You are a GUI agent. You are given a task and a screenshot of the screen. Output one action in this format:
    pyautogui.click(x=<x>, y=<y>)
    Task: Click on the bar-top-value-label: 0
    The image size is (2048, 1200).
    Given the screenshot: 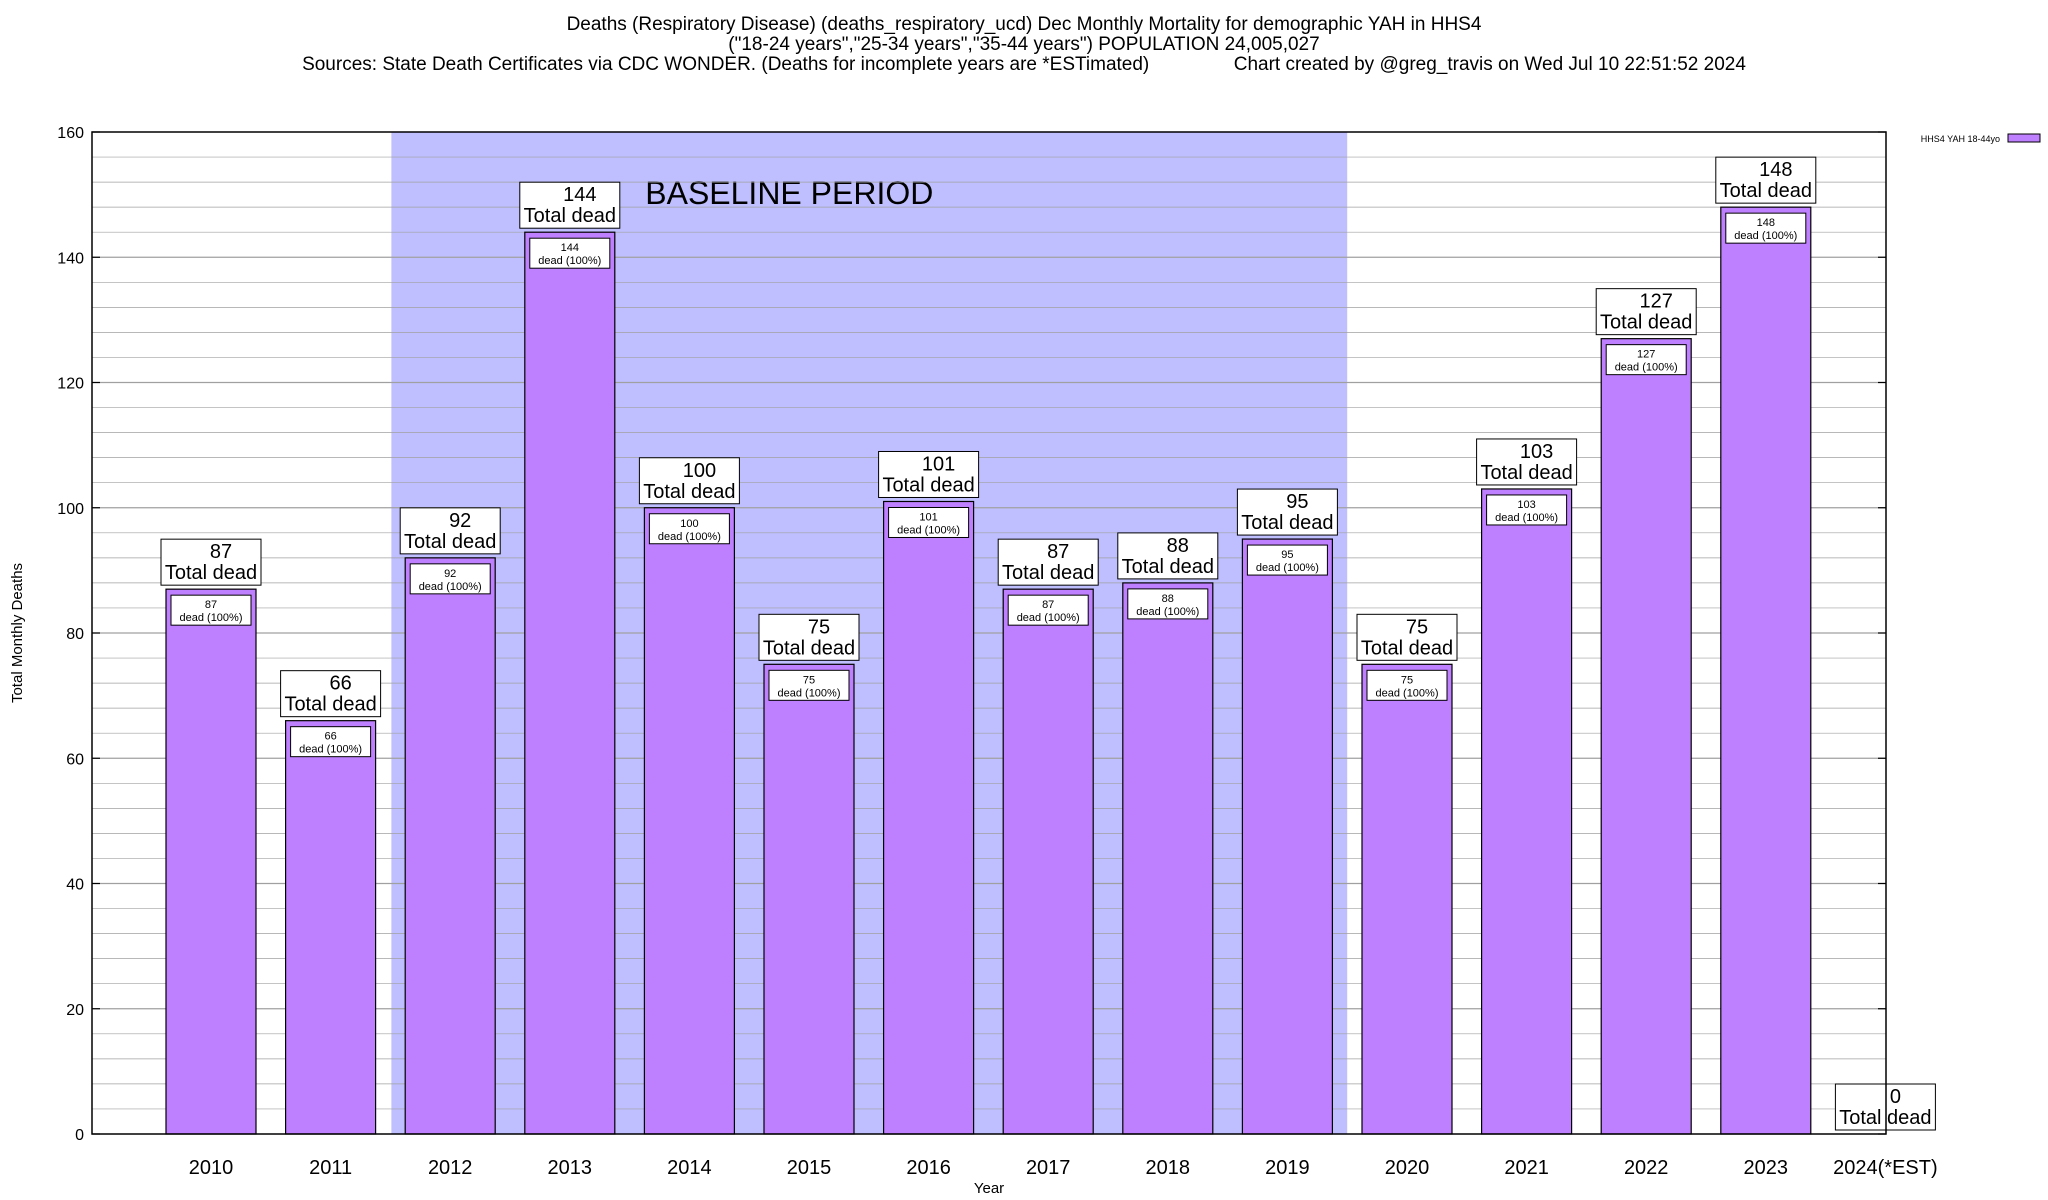 What is the action you would take?
    pyautogui.click(x=1895, y=1097)
    